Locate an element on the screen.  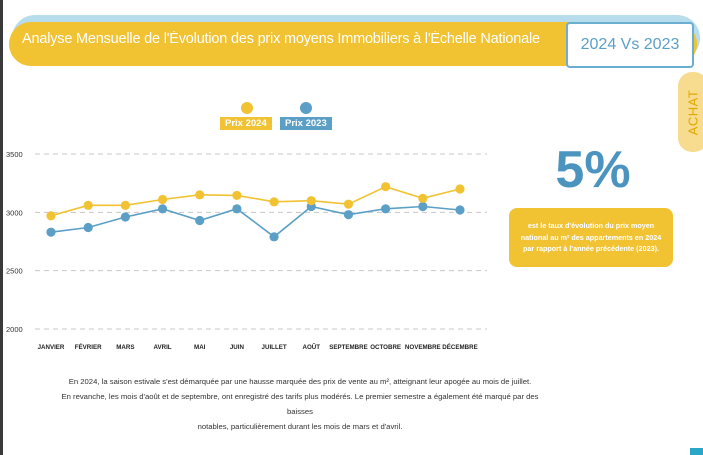
legend-label-2024: Prix 2024 is located at coordinates (246, 123).